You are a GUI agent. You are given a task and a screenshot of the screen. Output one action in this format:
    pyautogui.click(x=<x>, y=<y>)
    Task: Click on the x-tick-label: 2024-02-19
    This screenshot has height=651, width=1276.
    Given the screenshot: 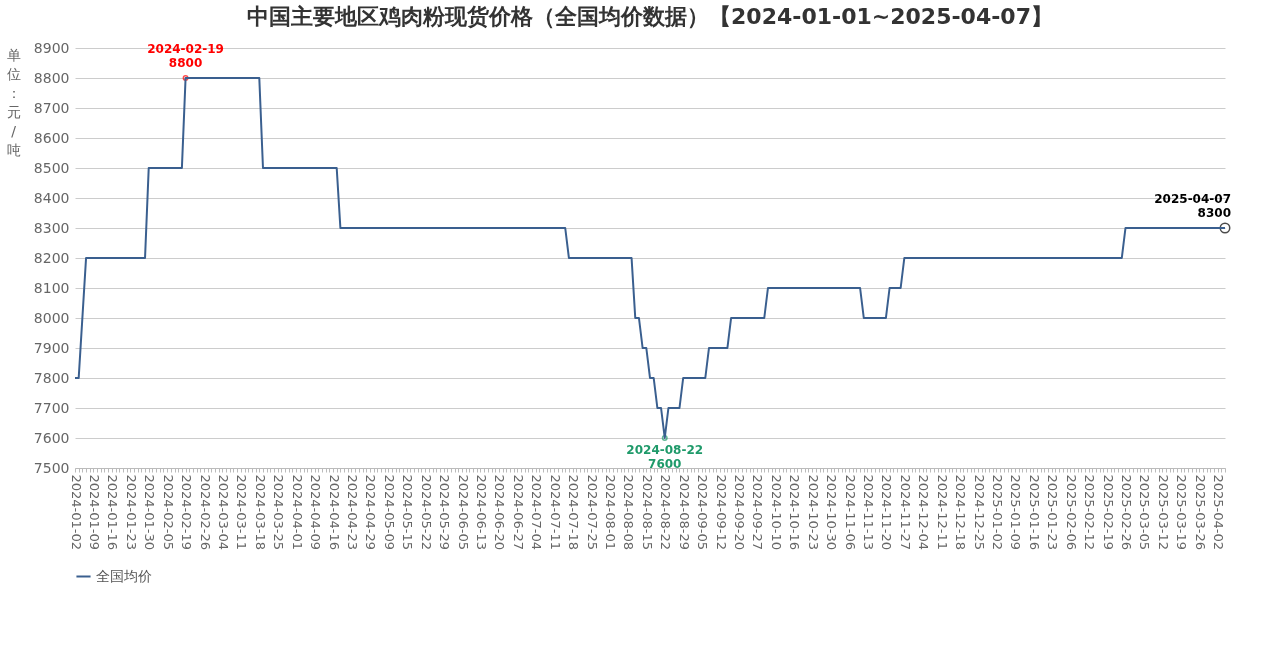 What is the action you would take?
    pyautogui.click(x=187, y=512)
    